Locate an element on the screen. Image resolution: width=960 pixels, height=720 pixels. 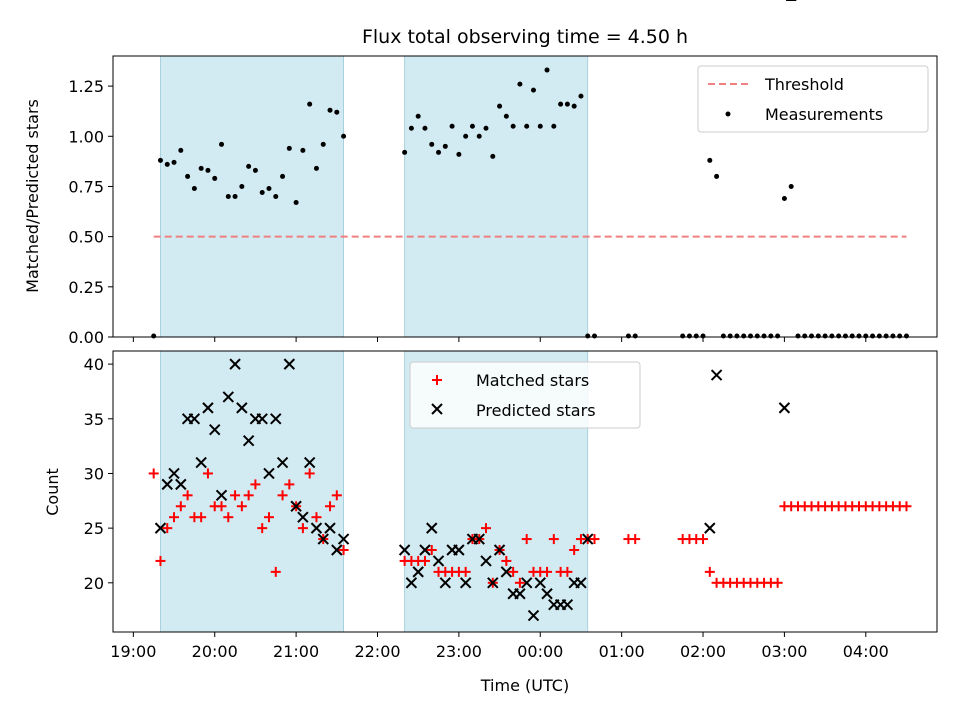
x-tick-label: 02:00 is located at coordinates (703, 651).